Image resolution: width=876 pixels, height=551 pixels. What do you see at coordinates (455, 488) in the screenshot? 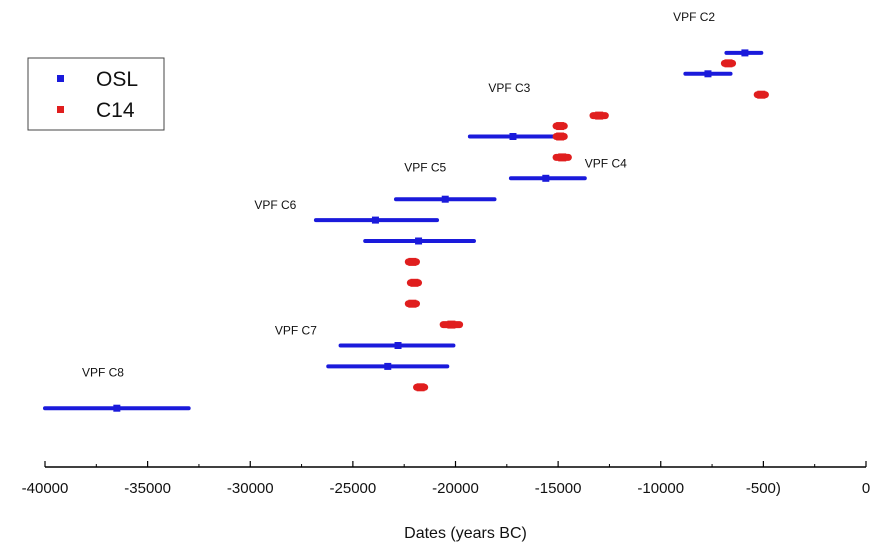
I see `x-tick-label: -20000` at bounding box center [455, 488].